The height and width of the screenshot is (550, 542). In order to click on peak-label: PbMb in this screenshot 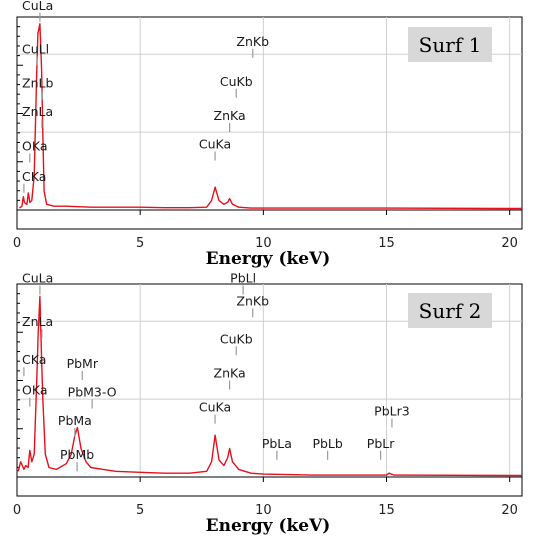, I will do `click(77, 454)`.